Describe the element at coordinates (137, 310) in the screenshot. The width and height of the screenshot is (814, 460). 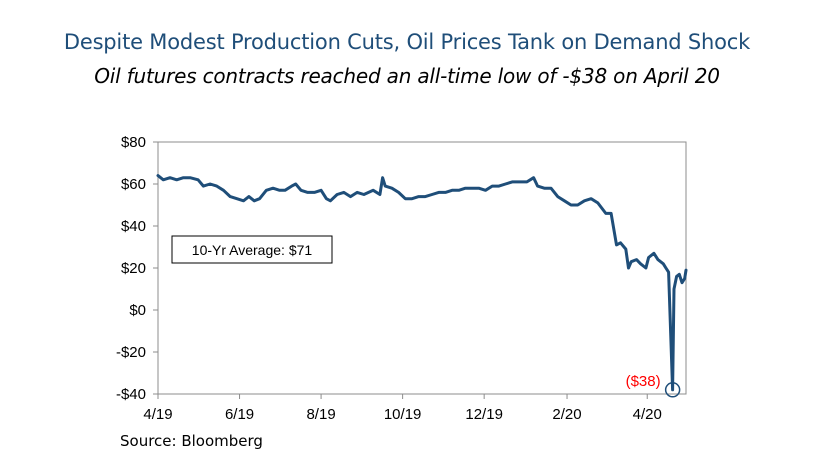
I see `y-tick-label: $0` at that location.